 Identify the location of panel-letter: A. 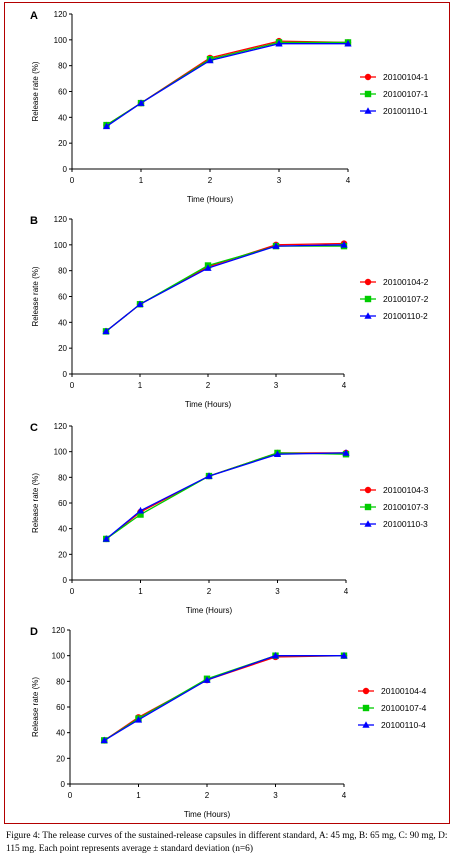
(34, 16).